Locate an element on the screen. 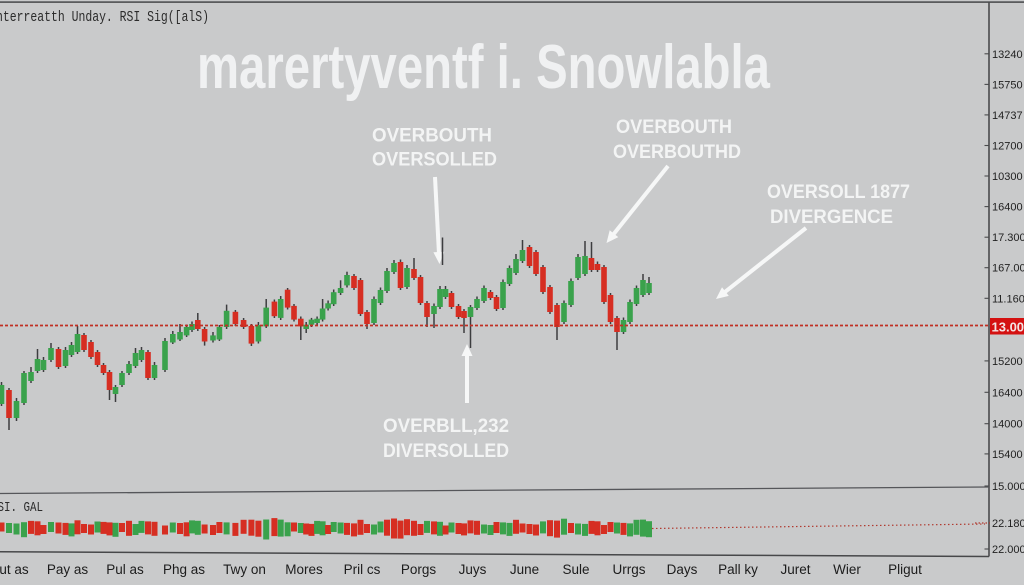 The width and height of the screenshot is (1024, 585). svg-text: OVERSOLLED is located at coordinates (434, 160).